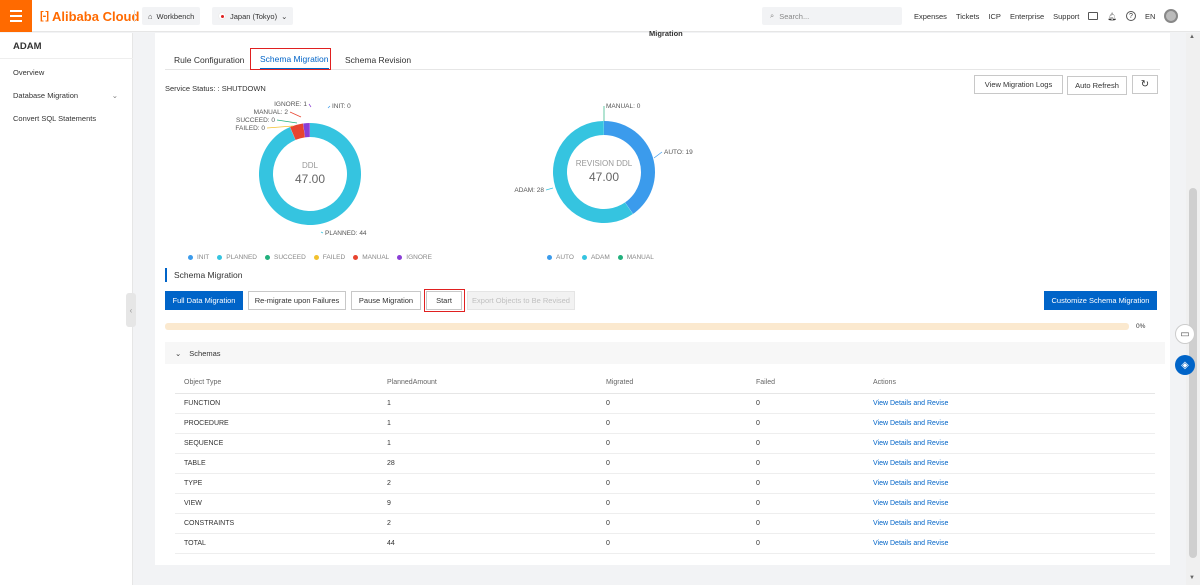  Describe the element at coordinates (487, 503) in the screenshot. I see `table-cell: 9` at that location.